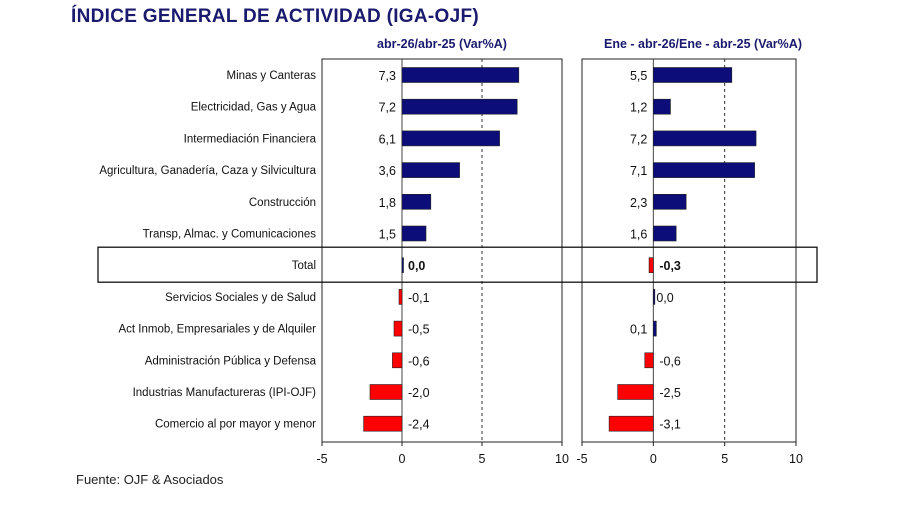  I want to click on value-label: 3,6, so click(387, 171).